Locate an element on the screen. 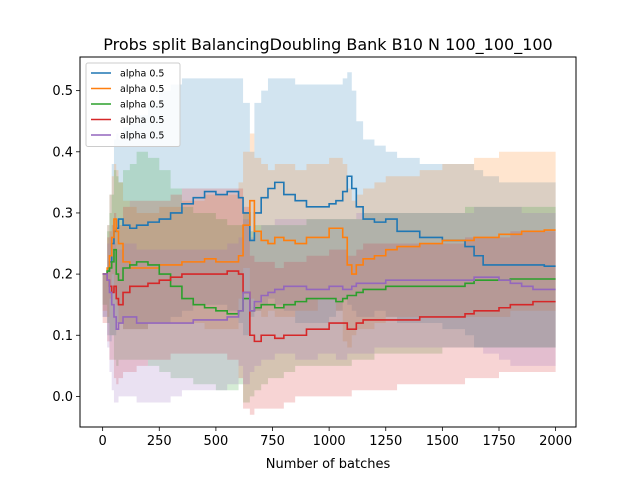 This screenshot has height=480, width=640. x-axis-ticks: 0 250 500 750 1000 1250 1500 1750 2000 is located at coordinates (335, 438).